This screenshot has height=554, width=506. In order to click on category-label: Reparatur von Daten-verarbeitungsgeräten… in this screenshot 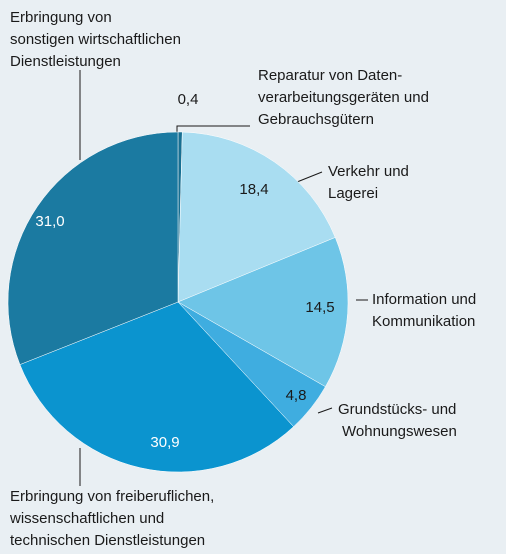, I will do `click(343, 97)`.